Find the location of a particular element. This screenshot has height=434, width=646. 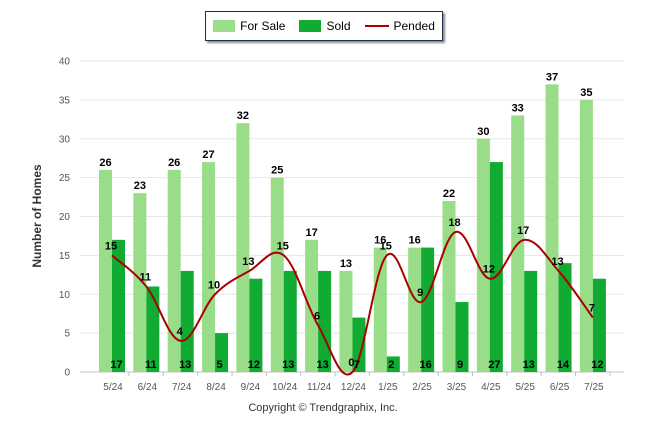

data-label-for-sale: 30 is located at coordinates (483, 132).